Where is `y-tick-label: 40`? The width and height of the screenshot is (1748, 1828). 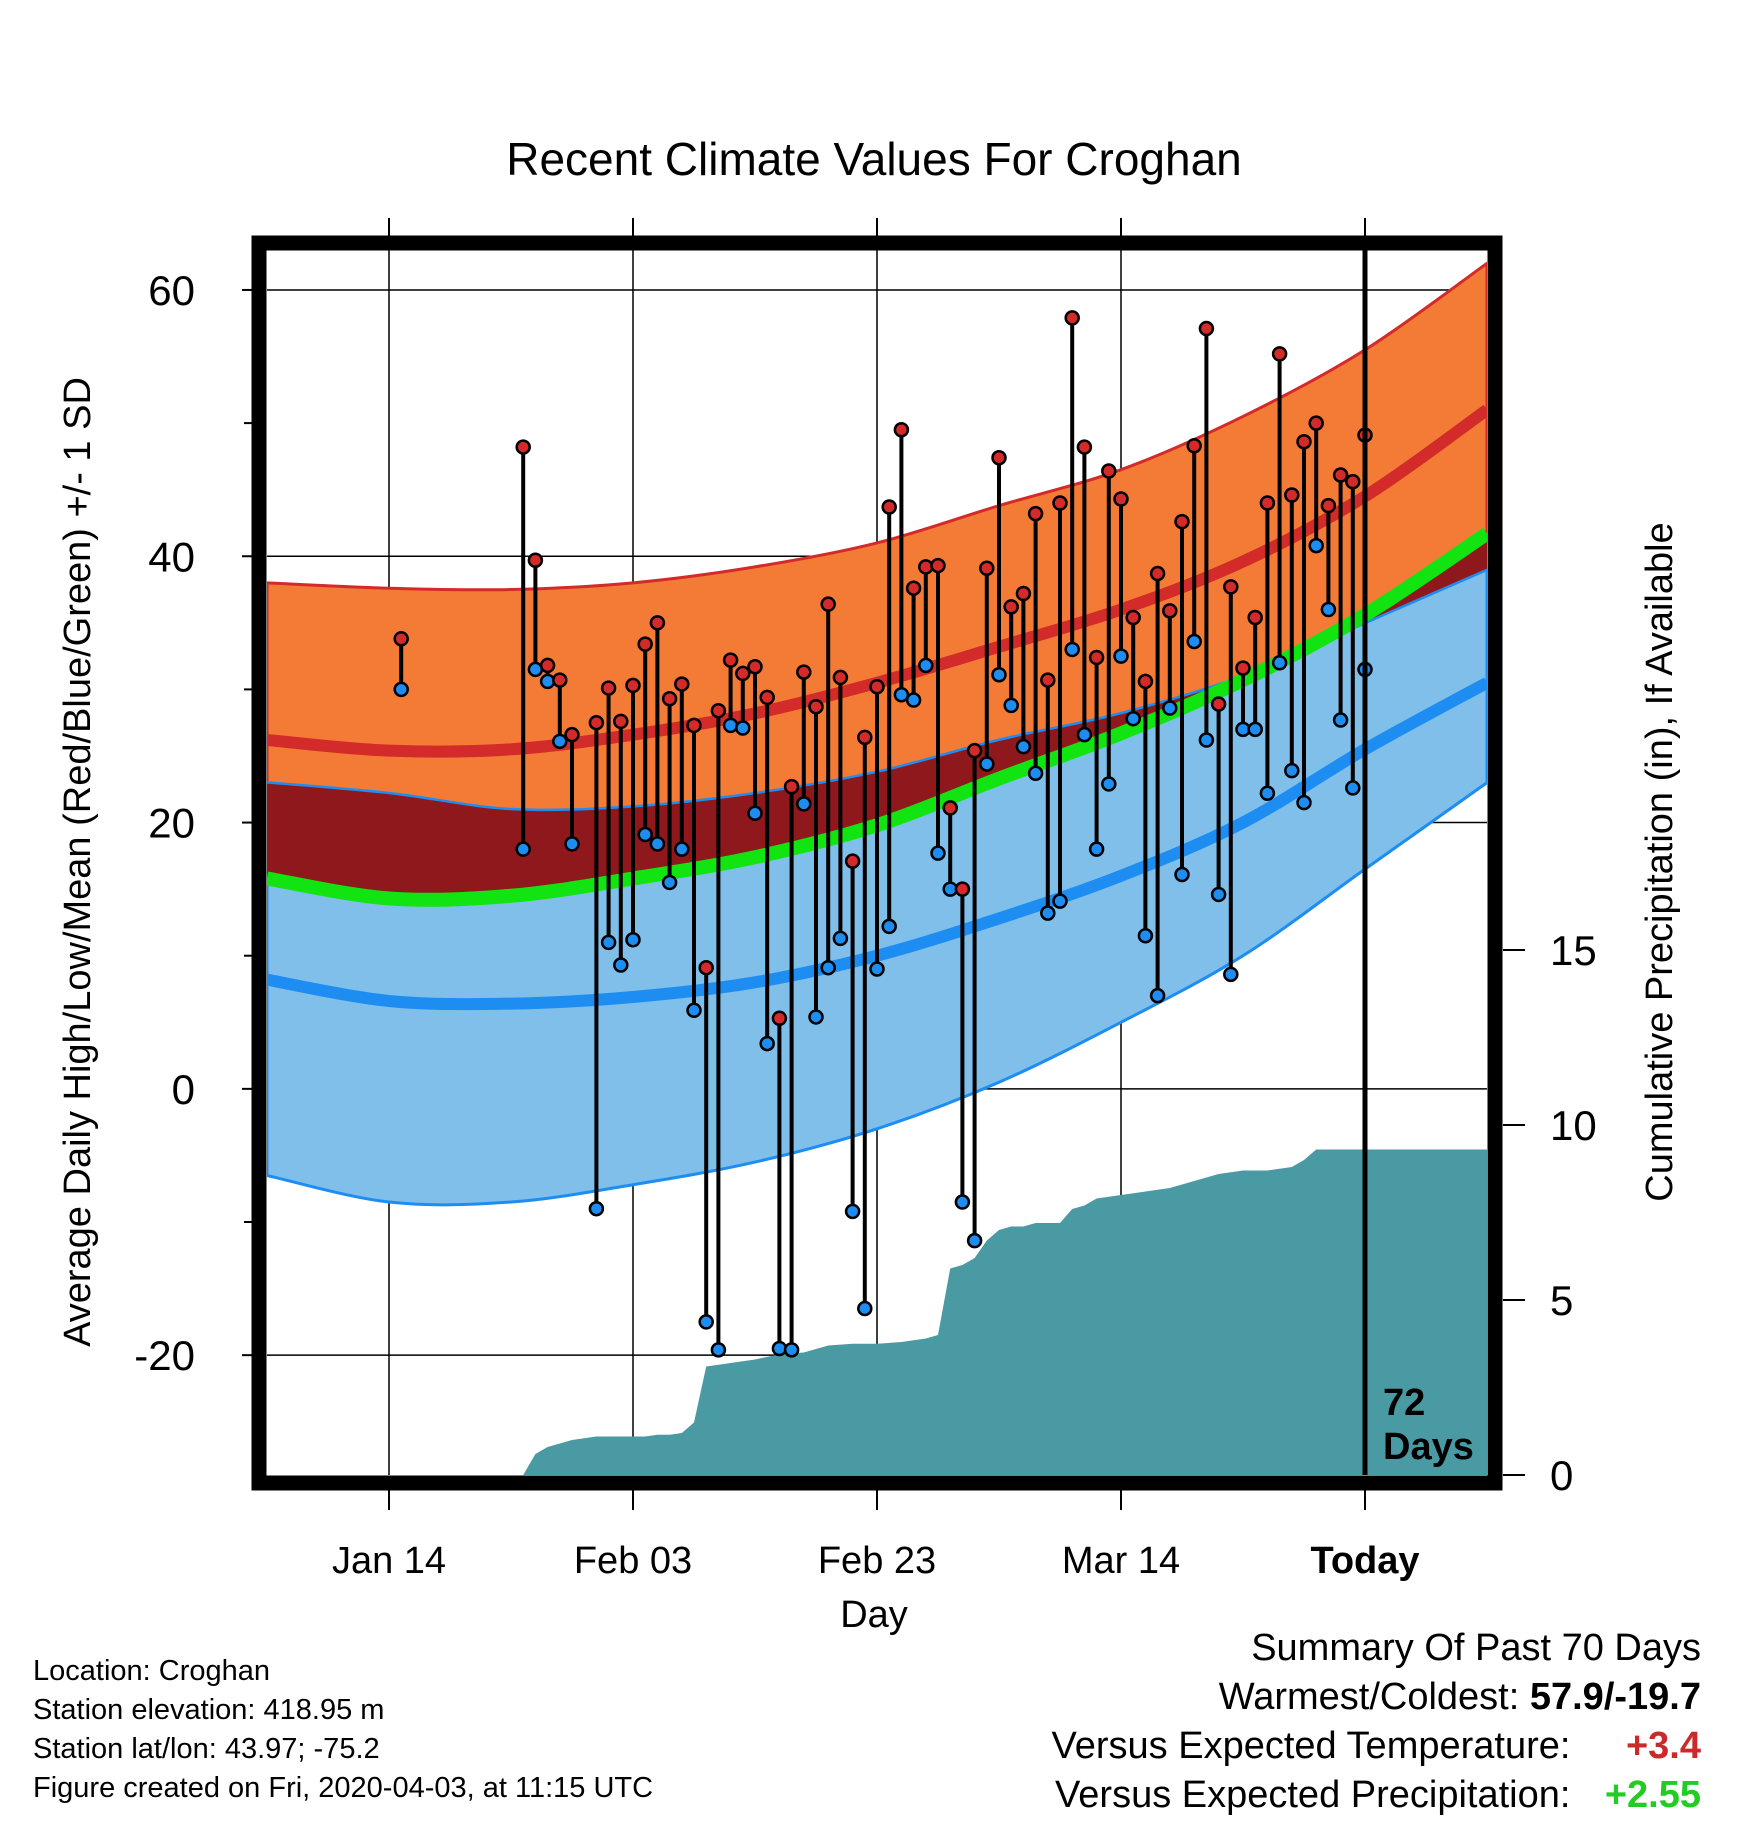 y-tick-label: 40 is located at coordinates (171, 556).